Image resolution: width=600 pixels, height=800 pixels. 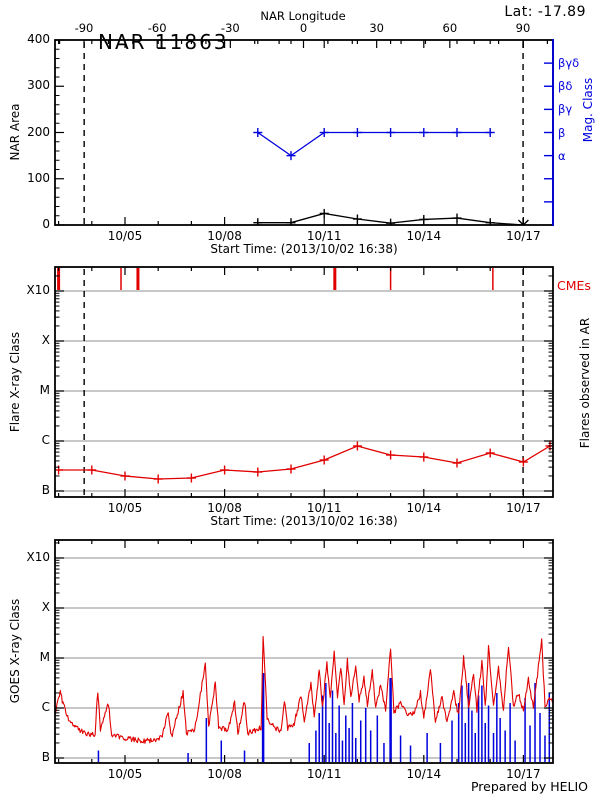 I want to click on panel2-x-tick-label: 10/17, so click(x=523, y=508).